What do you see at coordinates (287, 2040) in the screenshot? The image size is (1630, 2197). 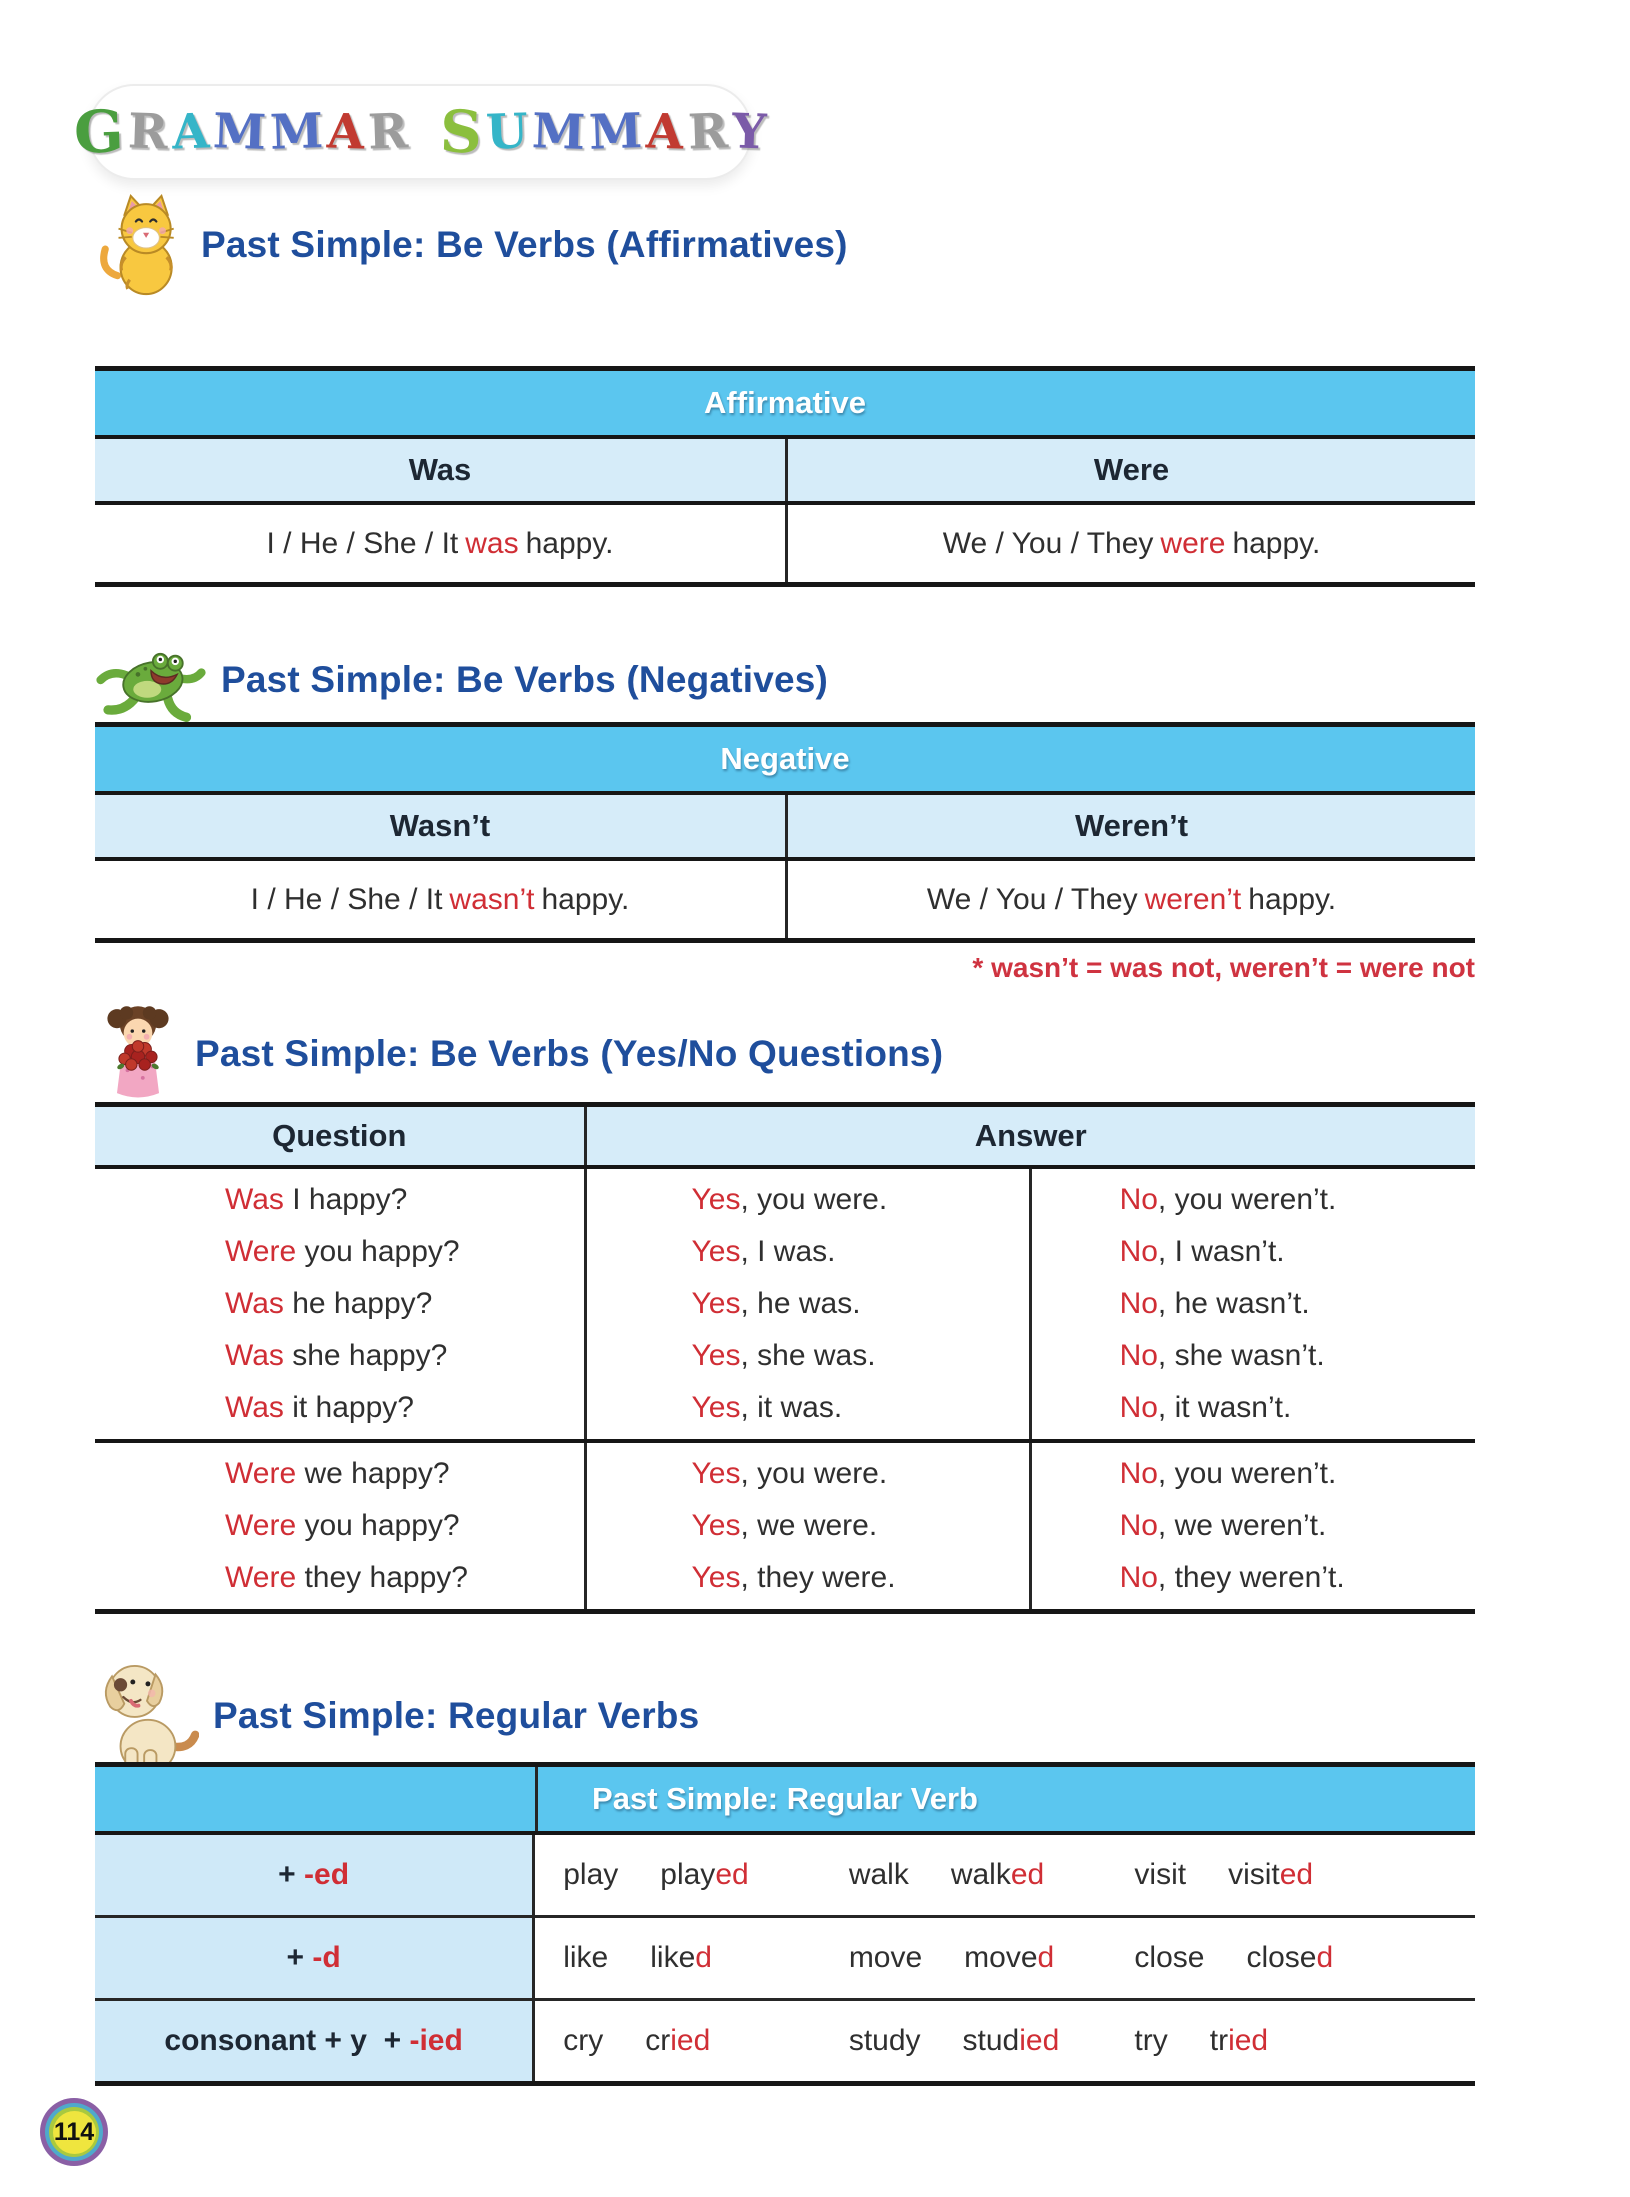 I see `rule-text: consonant + y +` at bounding box center [287, 2040].